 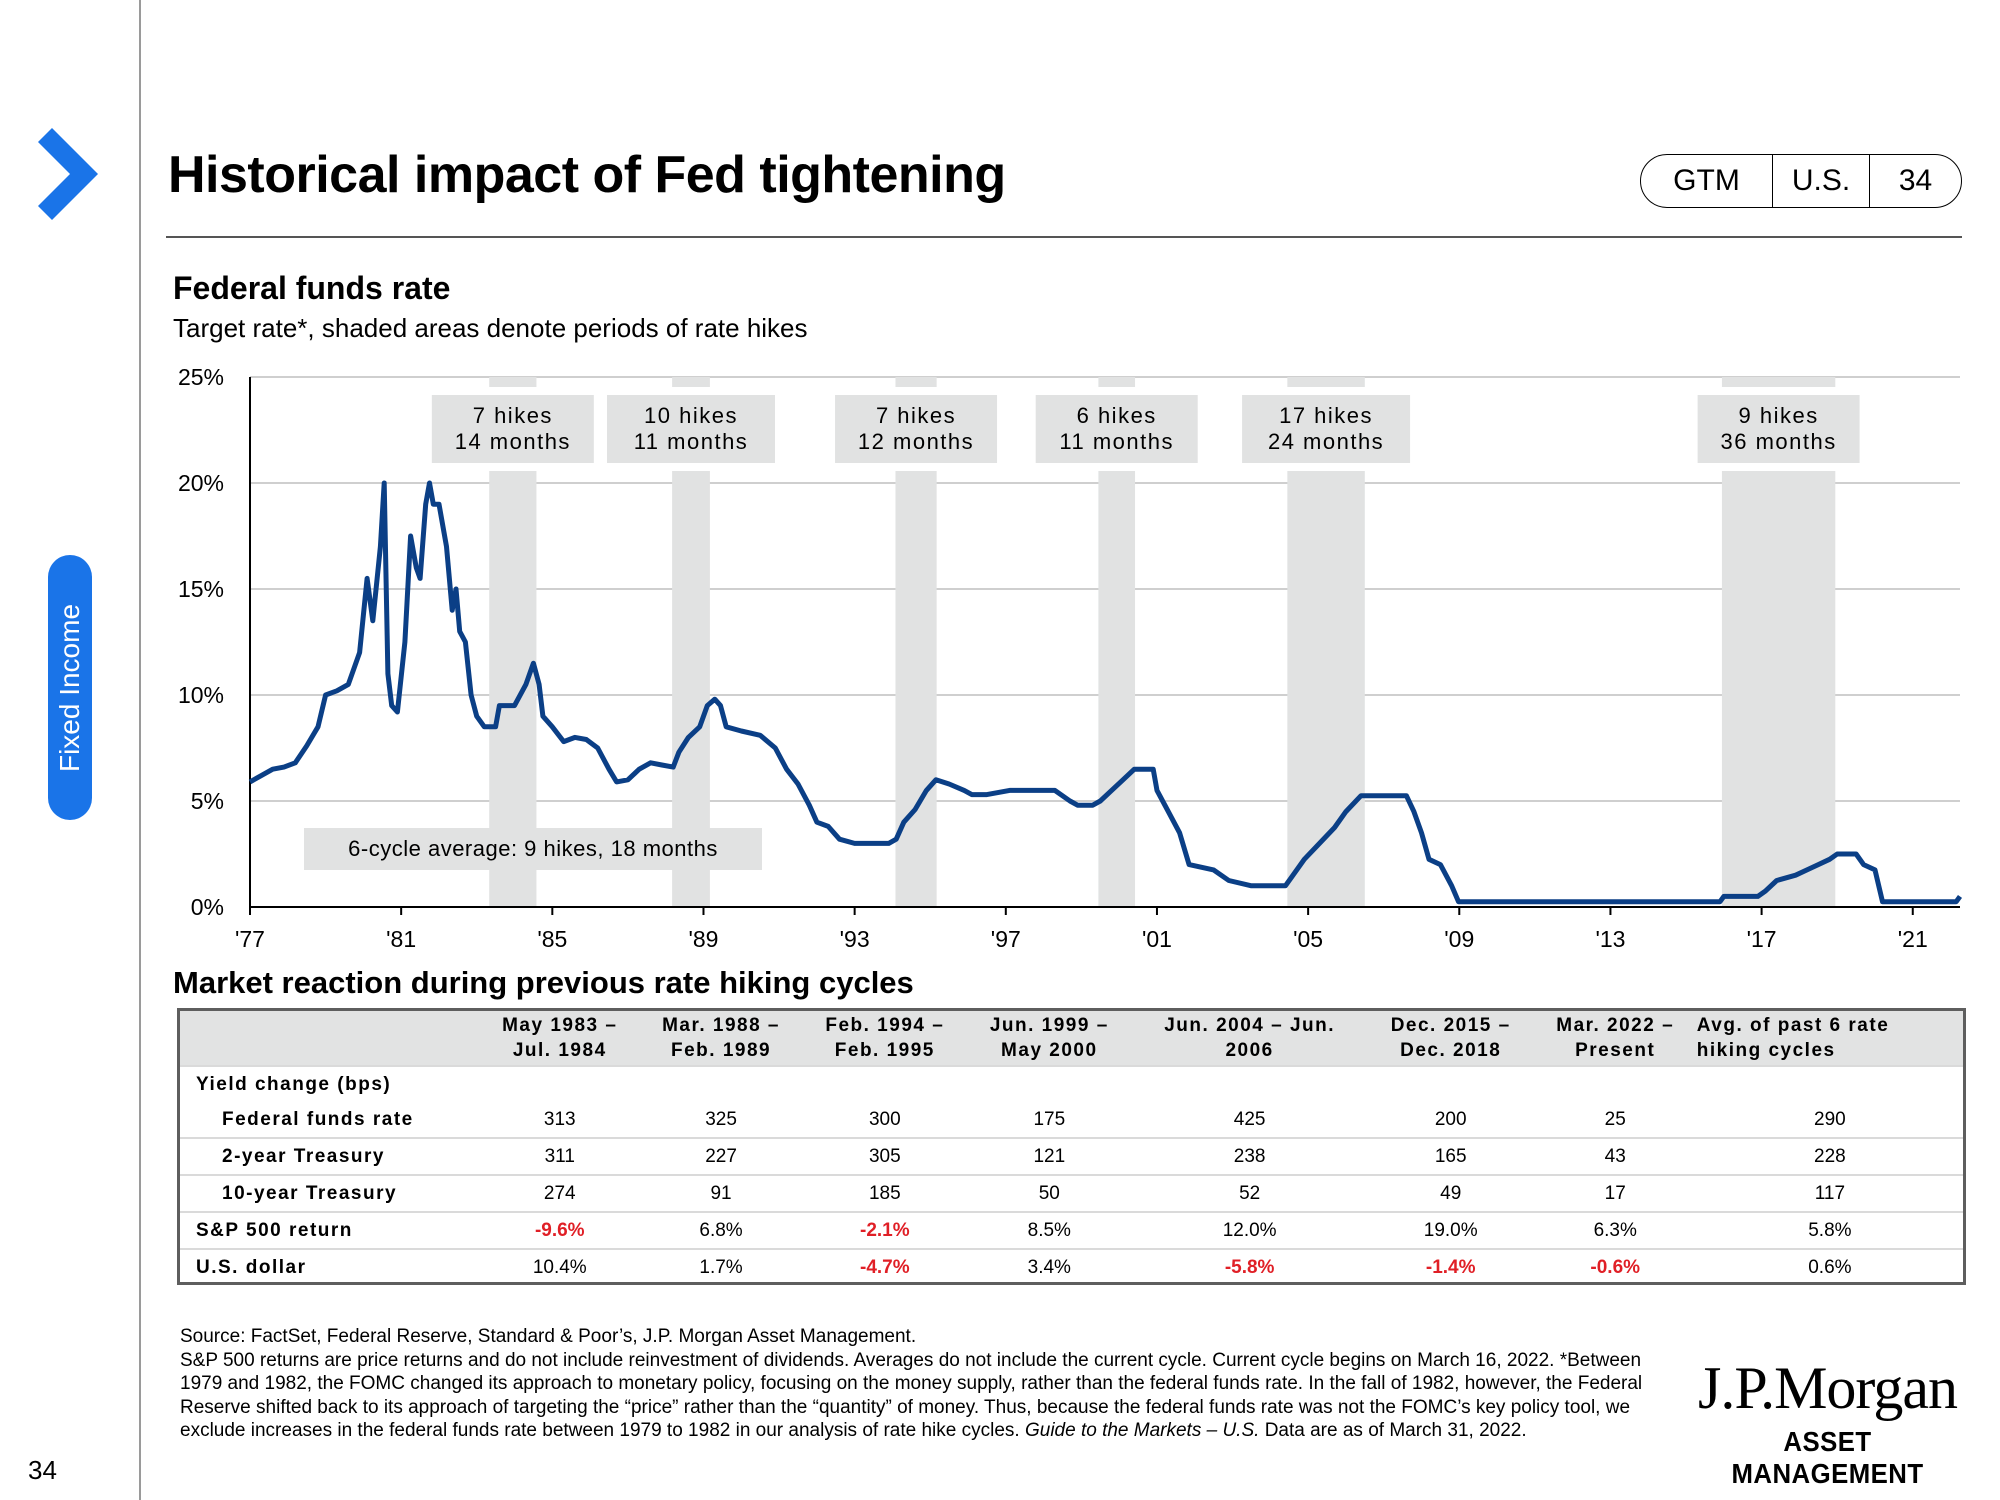 What do you see at coordinates (691, 415) in the screenshot?
I see `hike-label-count: 10 hikes` at bounding box center [691, 415].